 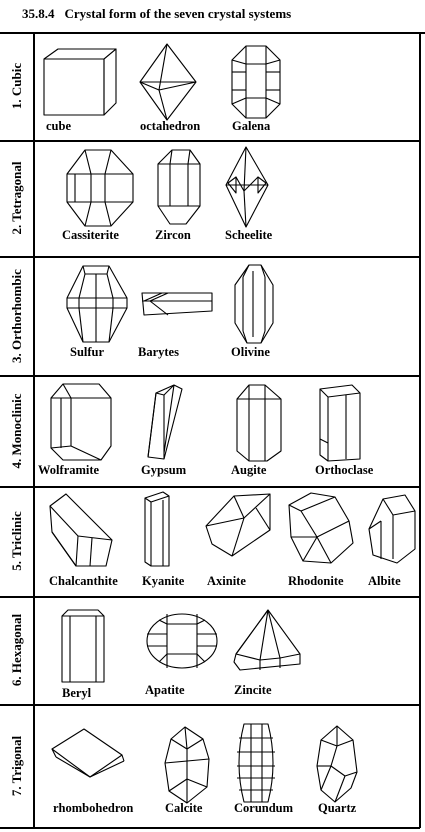 I want to click on crystal-name: rhombohedron, so click(x=93, y=808).